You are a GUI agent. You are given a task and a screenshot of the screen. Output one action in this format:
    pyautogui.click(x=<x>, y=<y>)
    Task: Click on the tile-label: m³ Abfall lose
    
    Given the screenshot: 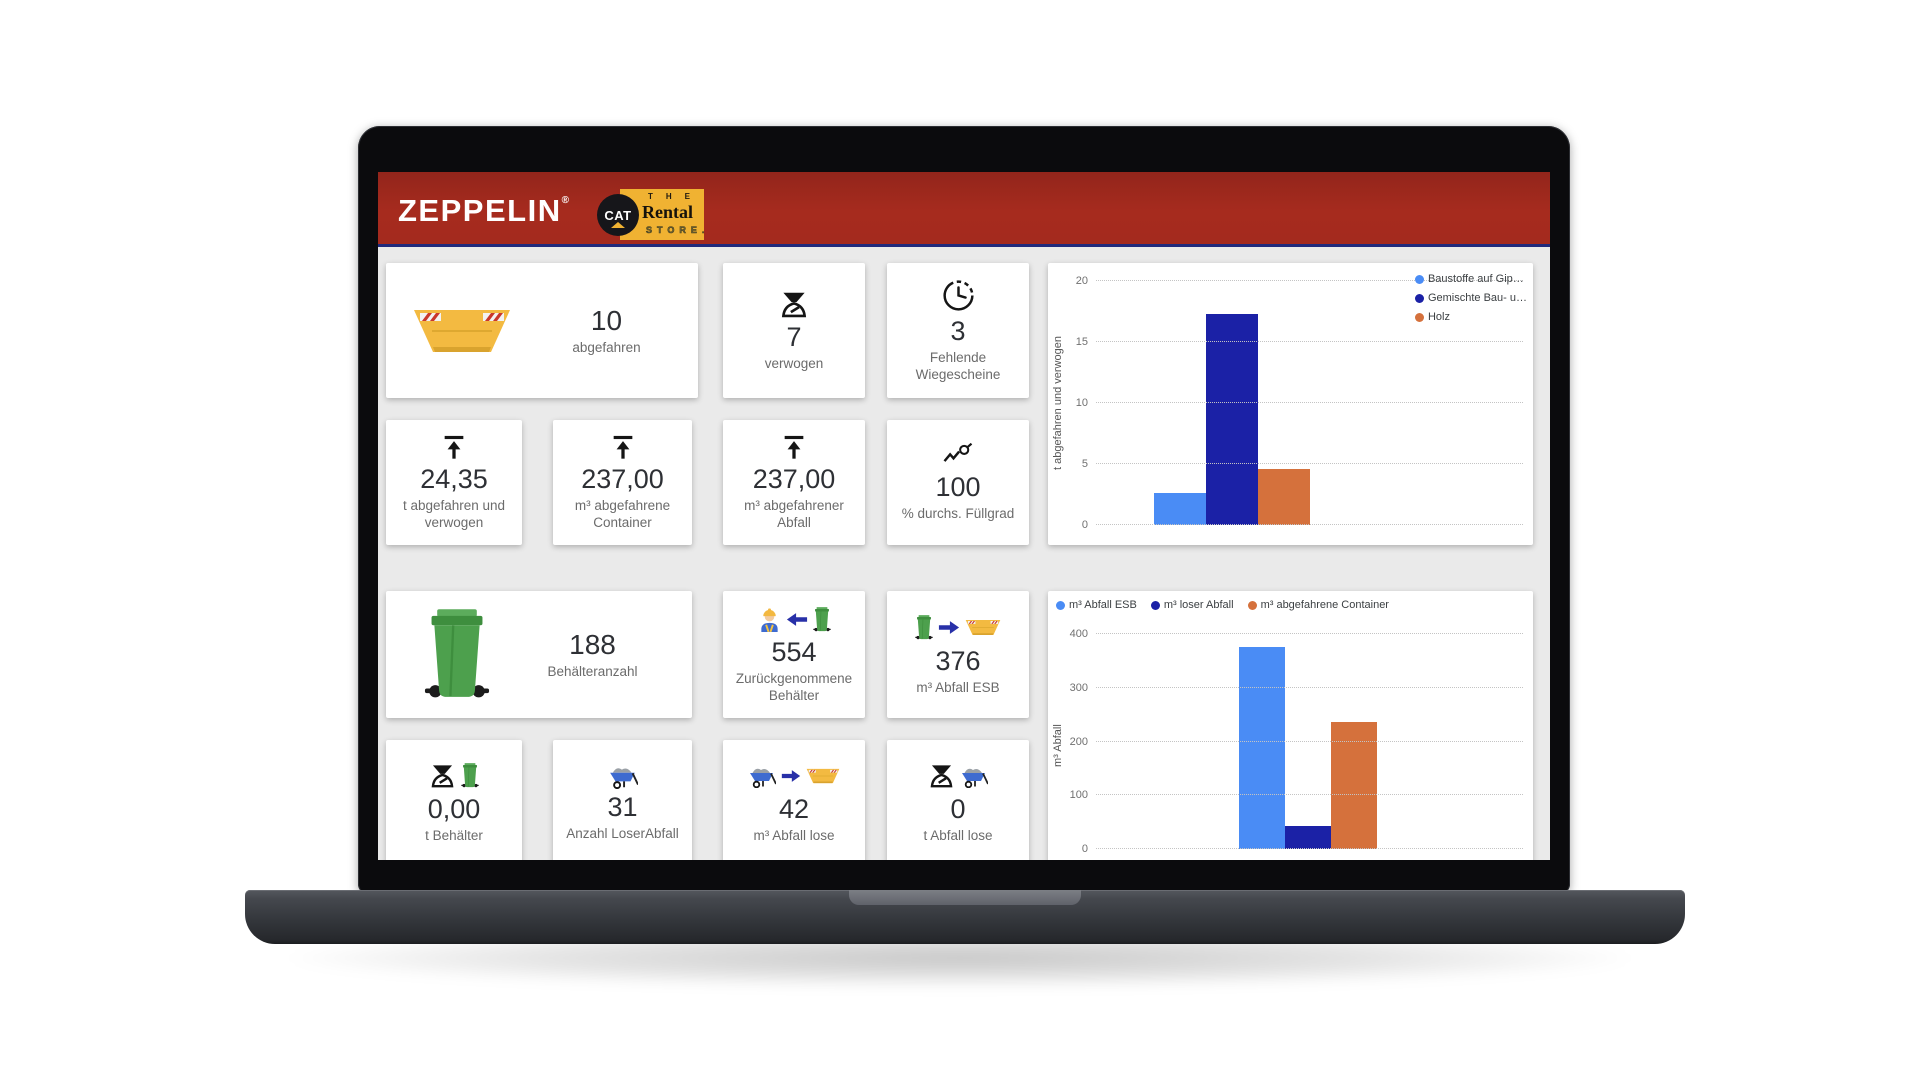 What is the action you would take?
    pyautogui.click(x=794, y=835)
    